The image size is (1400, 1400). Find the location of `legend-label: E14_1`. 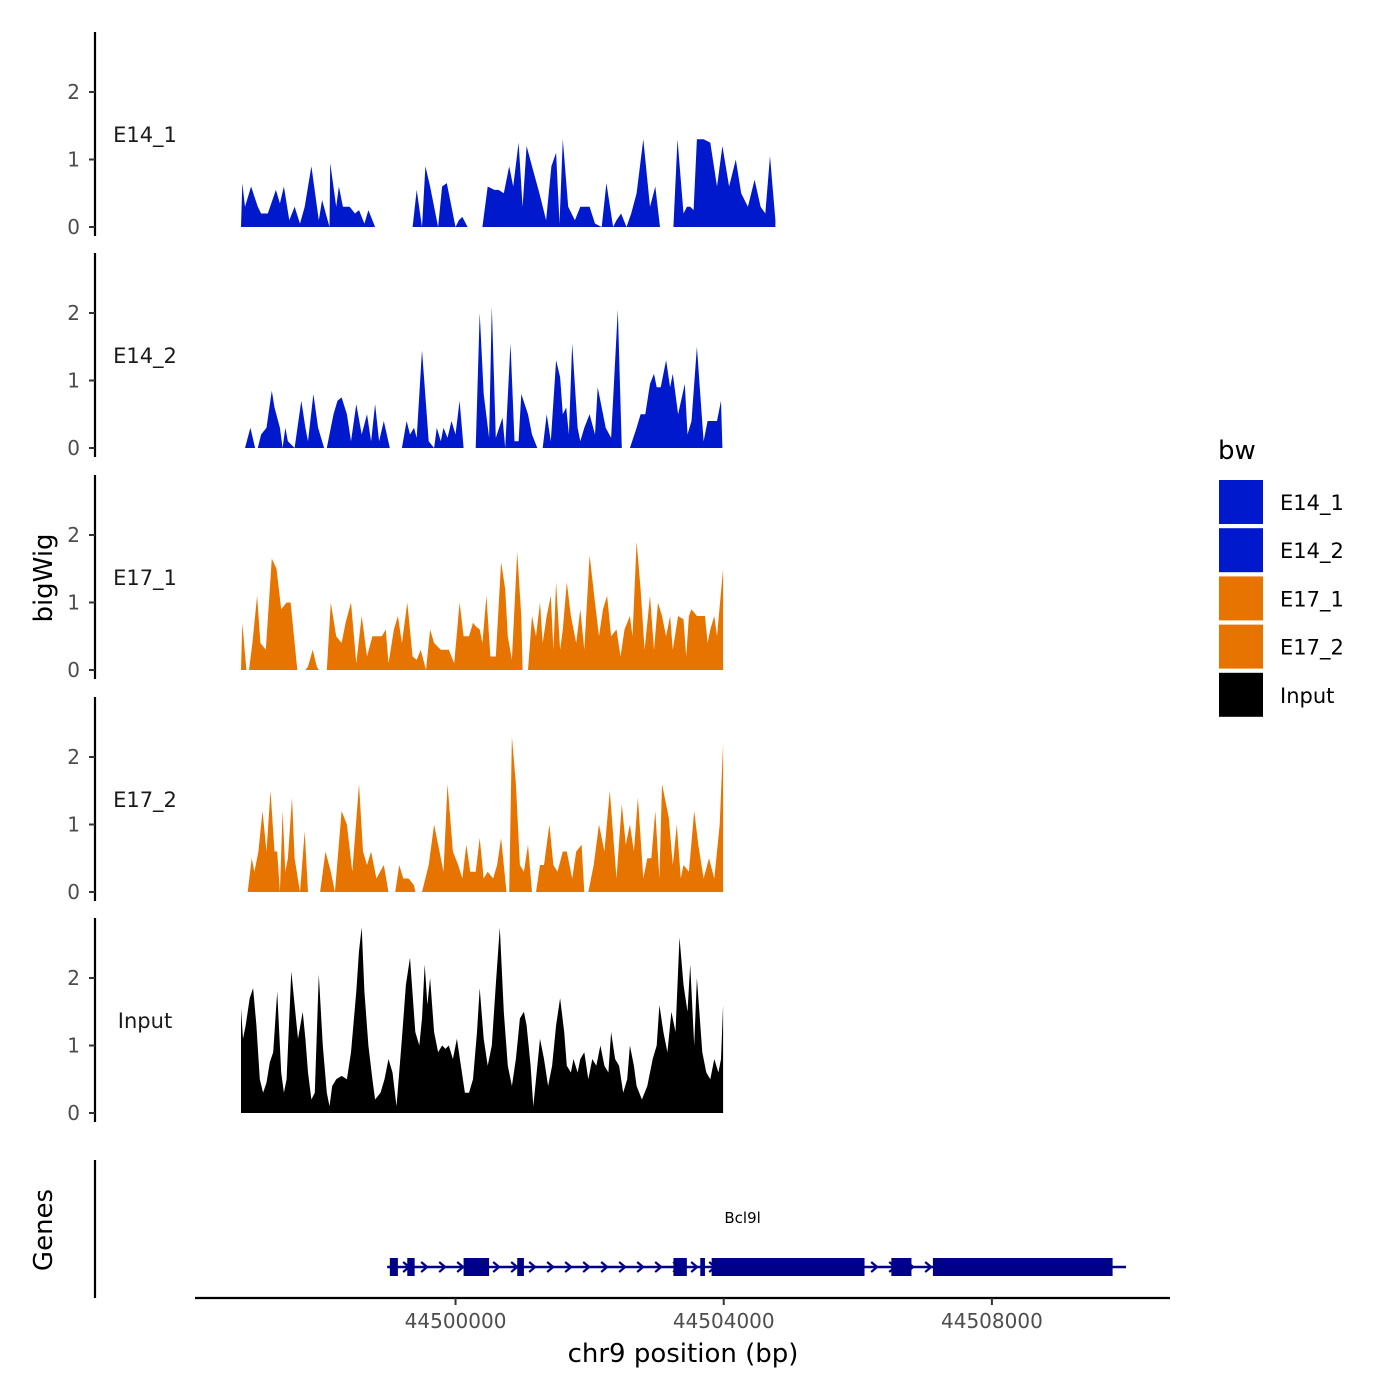

legend-label: E14_1 is located at coordinates (1312, 503).